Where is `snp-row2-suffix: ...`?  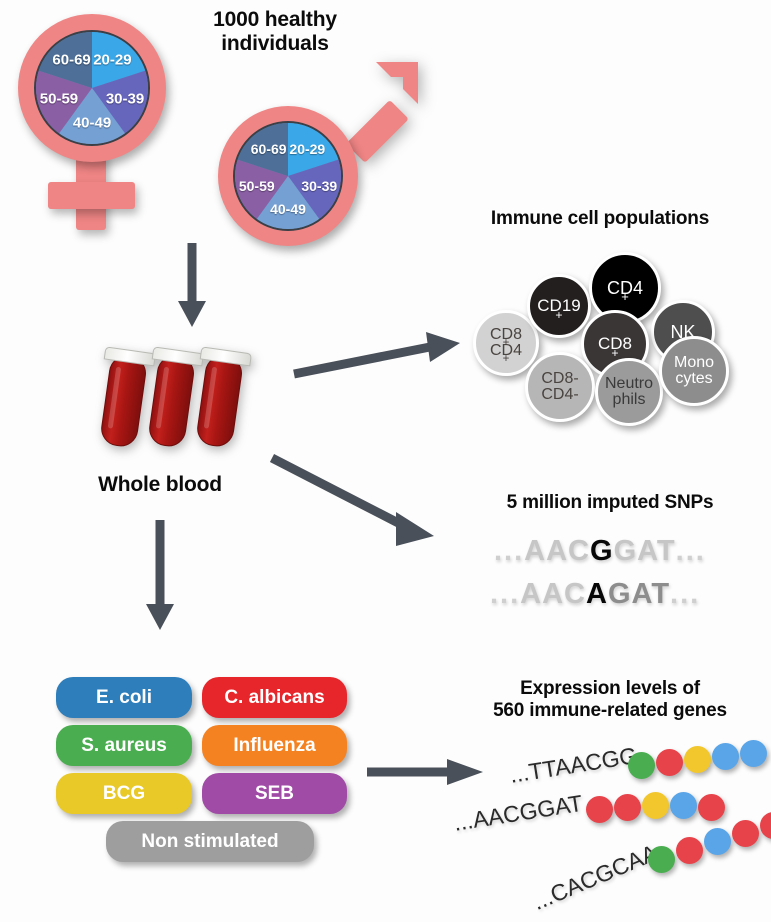 snp-row2-suffix: ... is located at coordinates (685, 594).